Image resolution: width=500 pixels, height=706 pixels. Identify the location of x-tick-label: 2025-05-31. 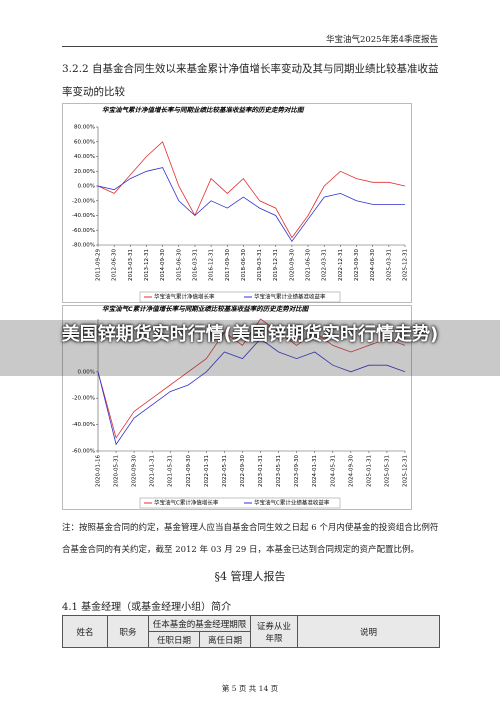
(387, 471).